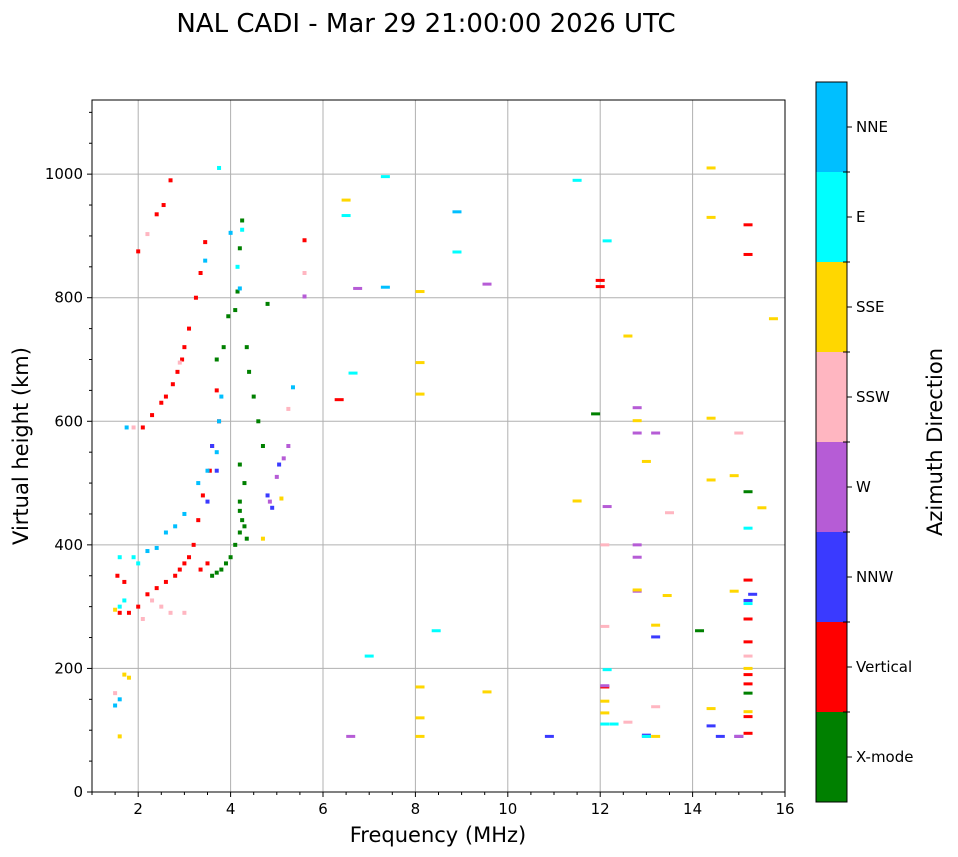  I want to click on x-tick-label: 14, so click(692, 809).